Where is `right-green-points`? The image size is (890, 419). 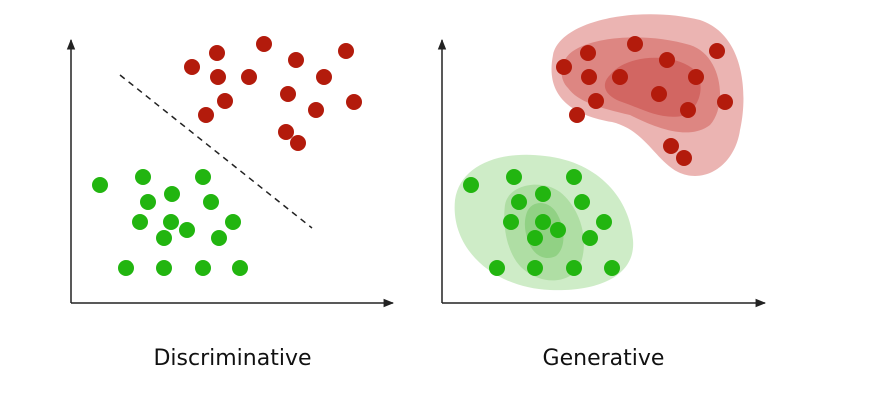 right-green-points is located at coordinates (541, 222).